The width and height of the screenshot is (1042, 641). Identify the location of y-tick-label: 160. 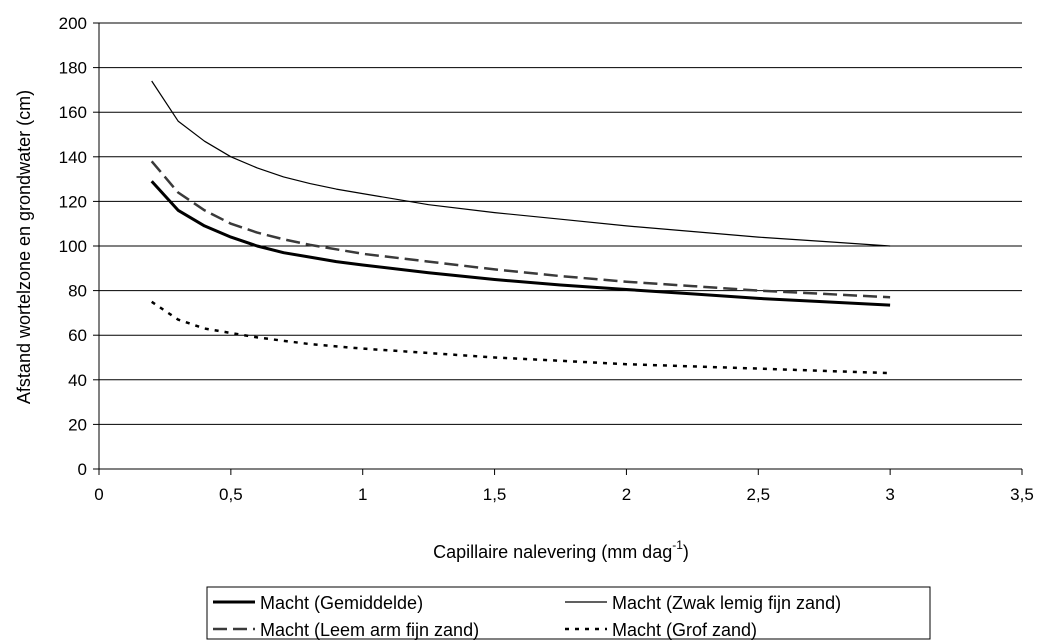
(73, 112).